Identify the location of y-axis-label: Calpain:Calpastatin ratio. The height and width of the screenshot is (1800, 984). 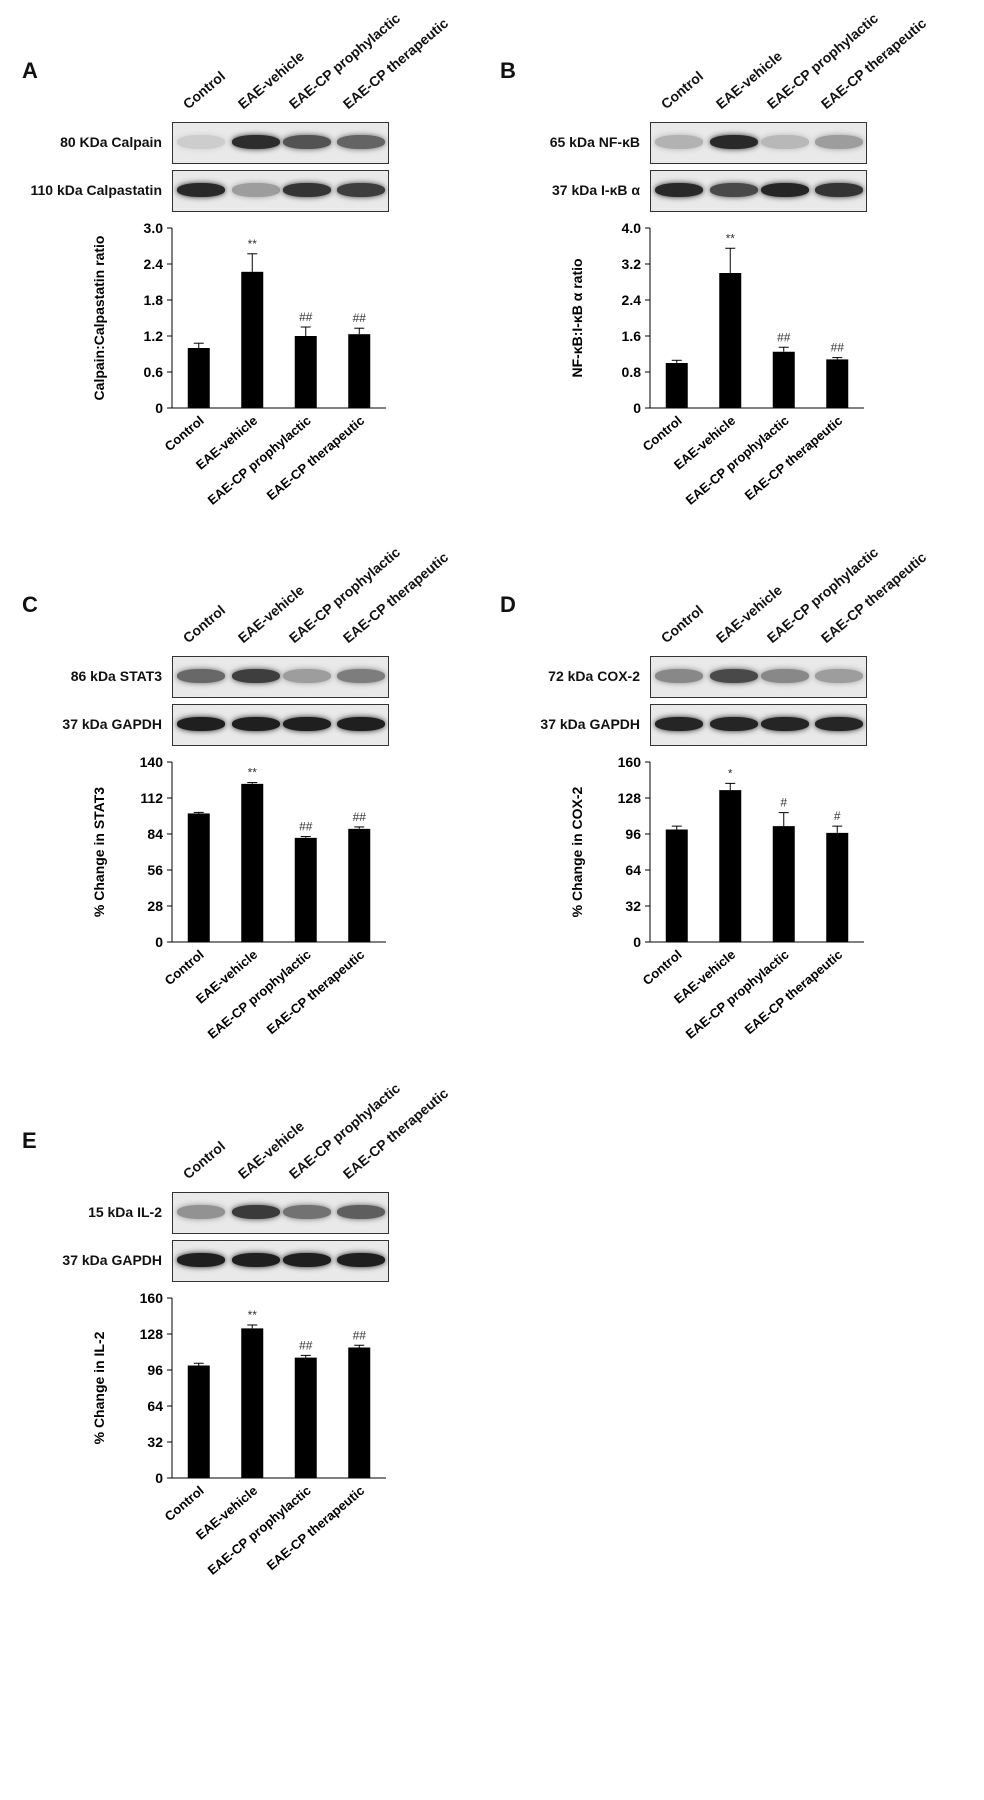
(99, 318).